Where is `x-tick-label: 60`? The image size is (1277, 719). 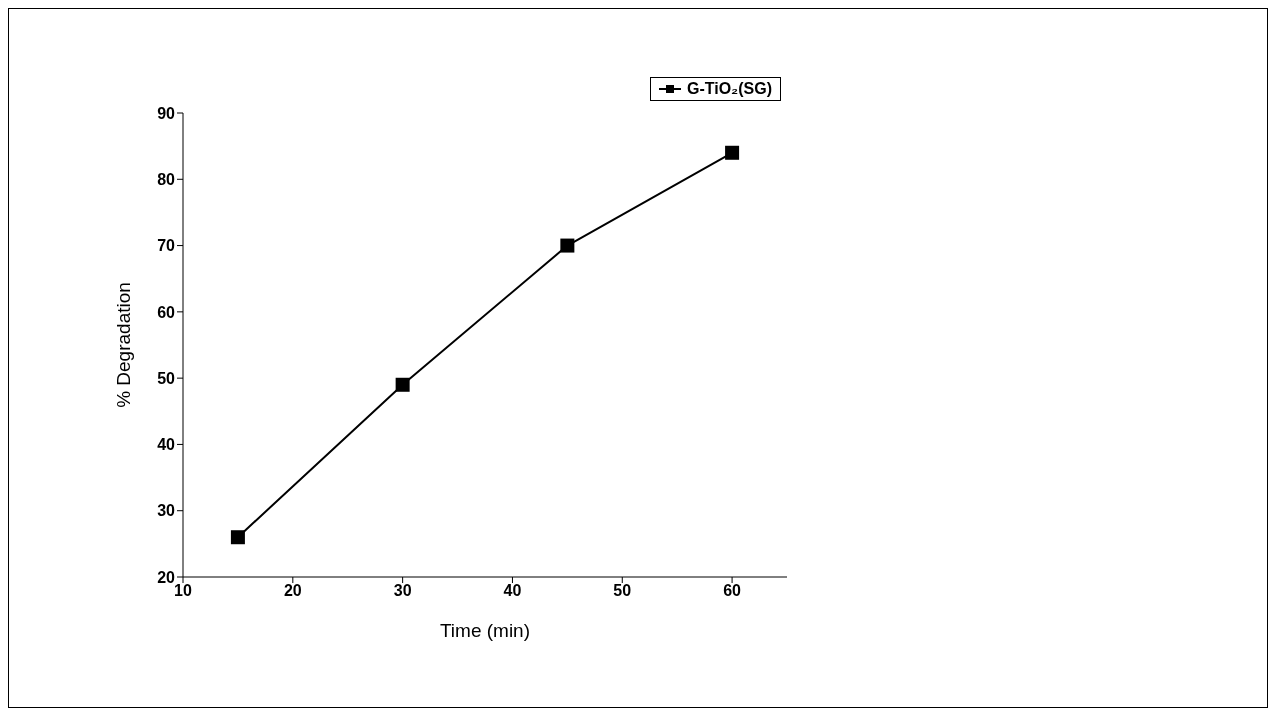
x-tick-label: 60 is located at coordinates (732, 591).